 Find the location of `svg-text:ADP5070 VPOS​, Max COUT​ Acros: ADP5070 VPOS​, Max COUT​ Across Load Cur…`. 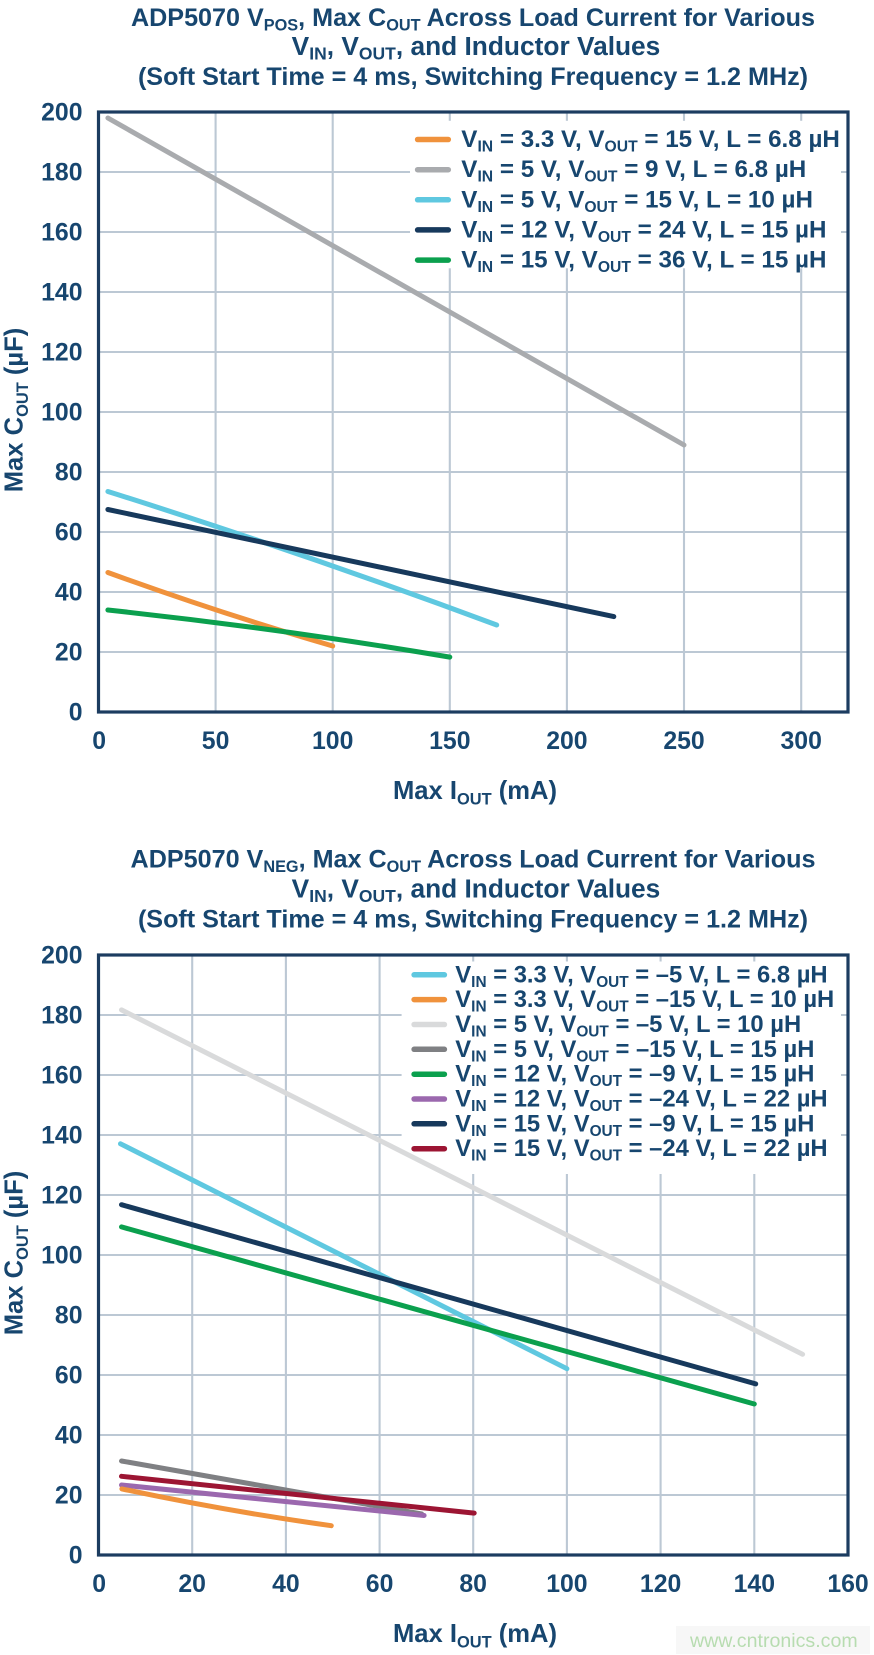

svg-text:ADP5070 VPOS​, Max COUT​ Acros: ADP5070 VPOS​, Max COUT​ Across Load Cur… is located at coordinates (473, 19).